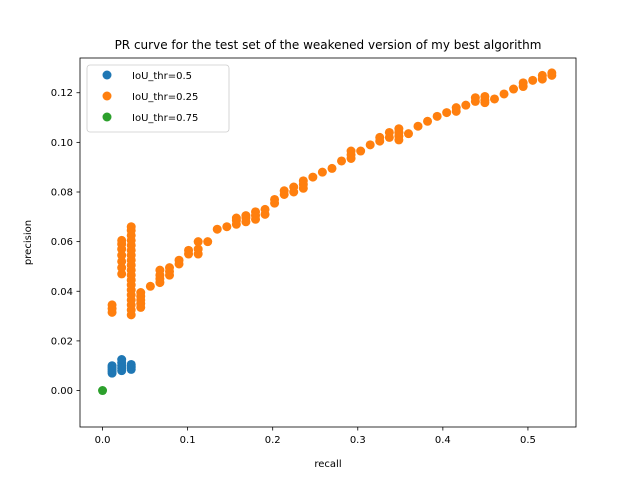 Image resolution: width=640 pixels, height=480 pixels. What do you see at coordinates (528, 440) in the screenshot?
I see `x-tick-label: 0.5` at bounding box center [528, 440].